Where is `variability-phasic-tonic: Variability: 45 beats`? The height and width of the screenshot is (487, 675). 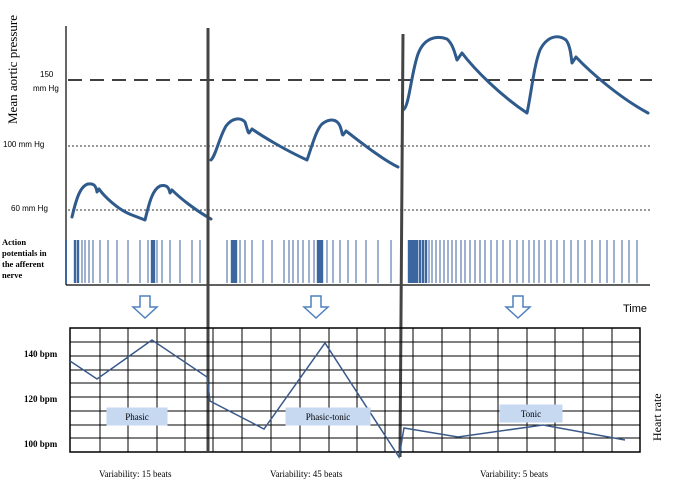
variability-phasic-tonic: Variability: 45 beats is located at coordinates (306, 474).